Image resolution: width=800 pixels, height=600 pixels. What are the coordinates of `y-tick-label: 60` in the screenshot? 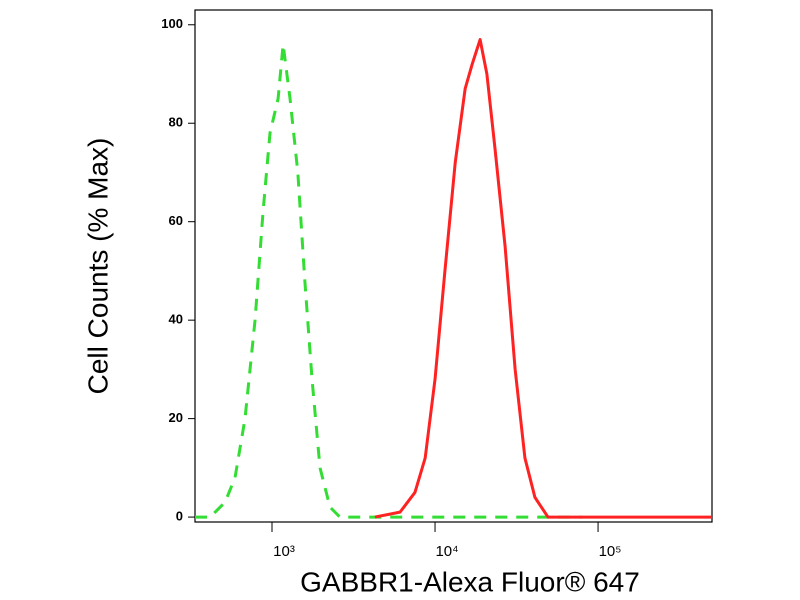 It's located at (176, 220).